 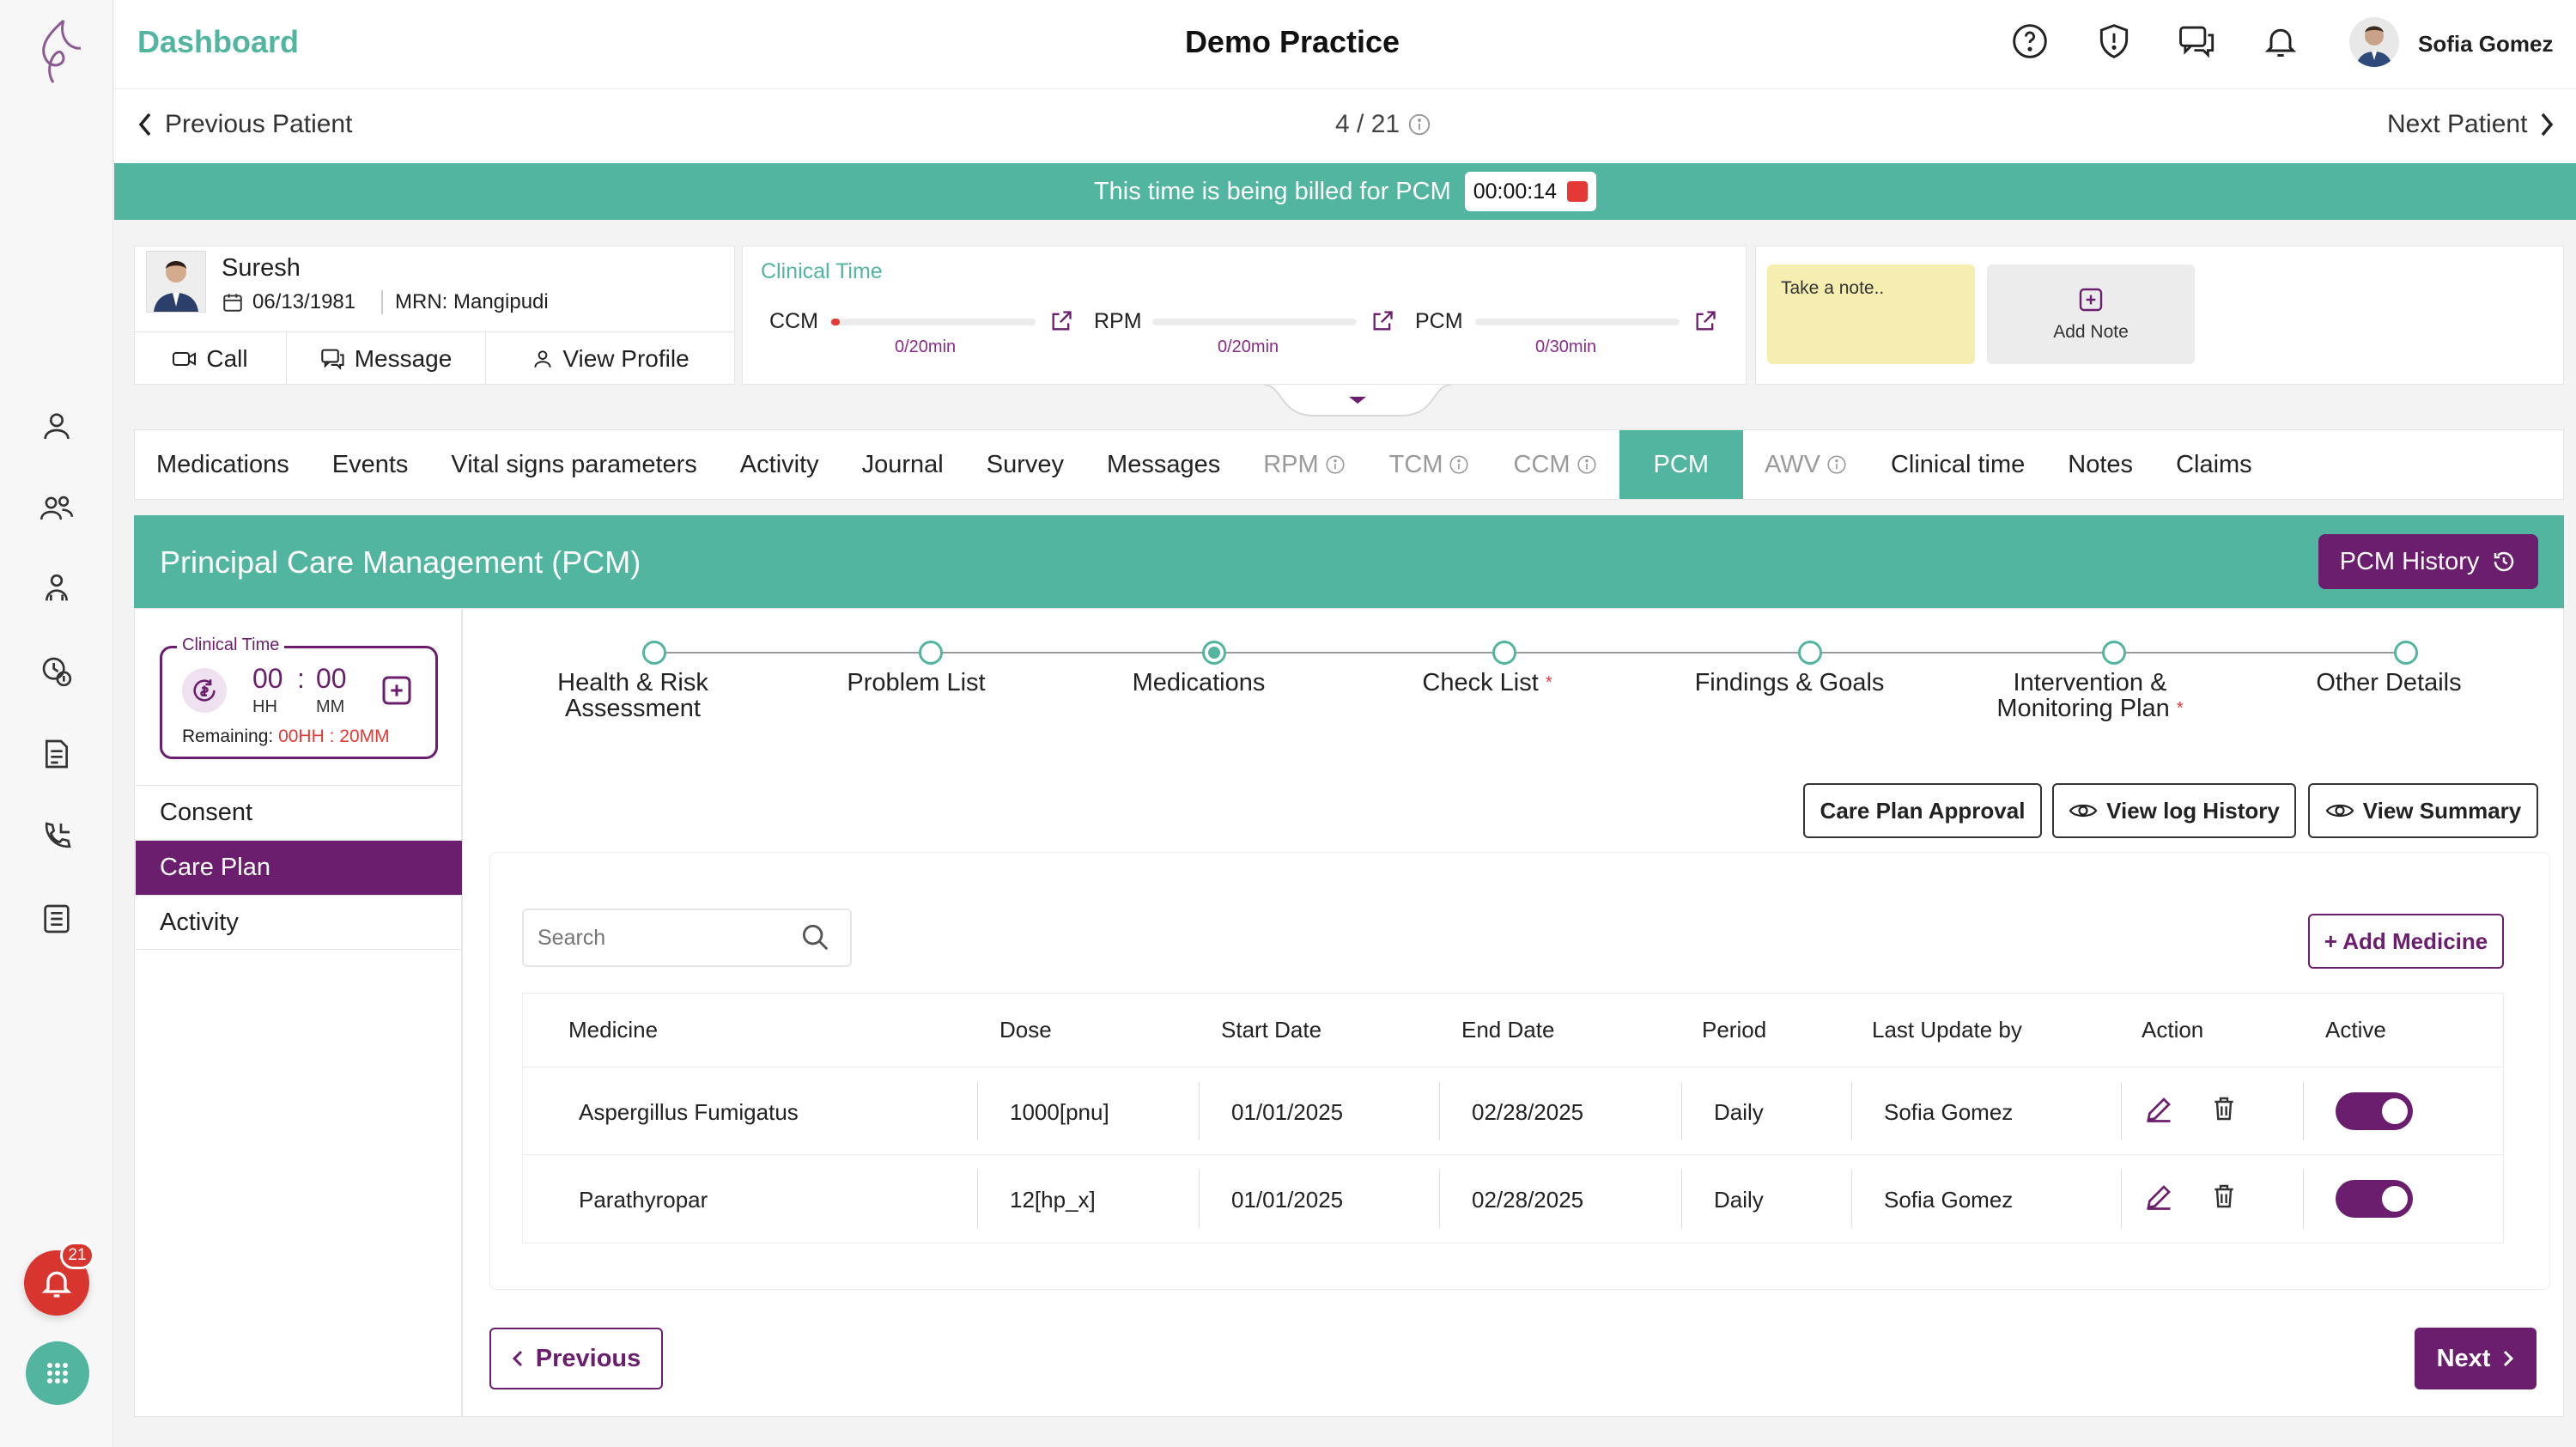 What do you see at coordinates (56, 754) in the screenshot?
I see `reports-icon` at bounding box center [56, 754].